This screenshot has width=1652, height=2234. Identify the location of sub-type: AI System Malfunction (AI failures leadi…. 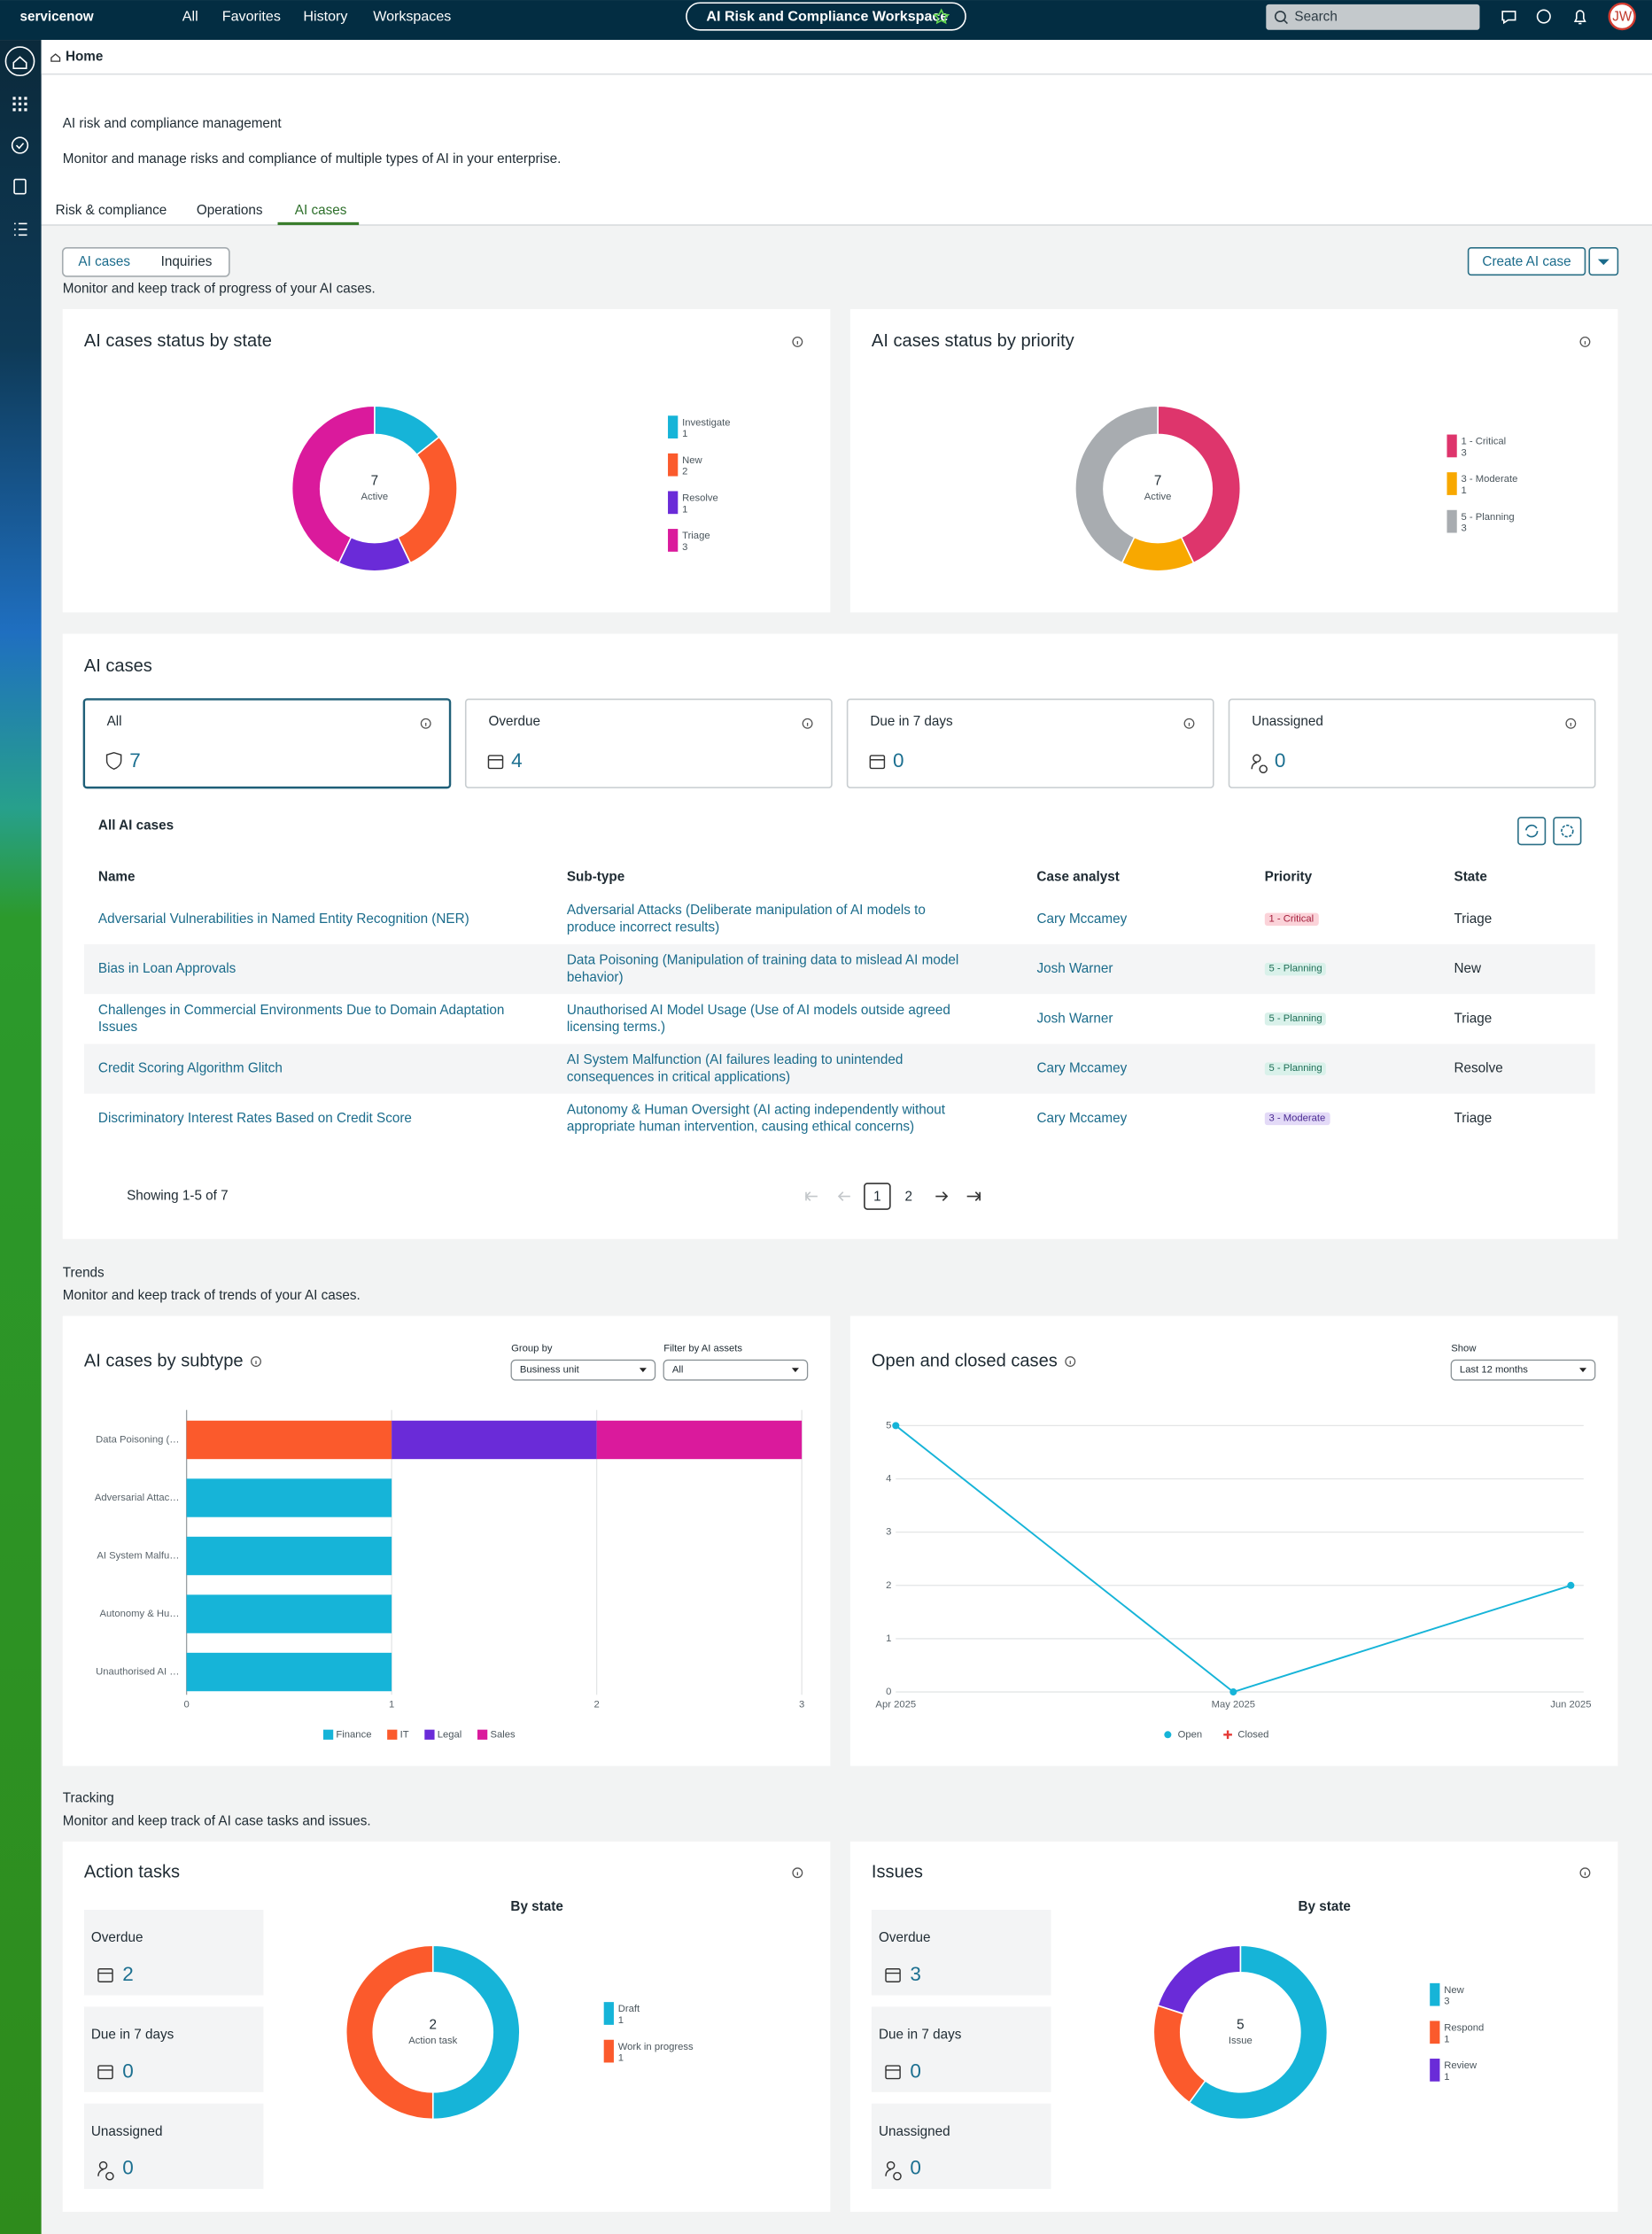
(735, 1068).